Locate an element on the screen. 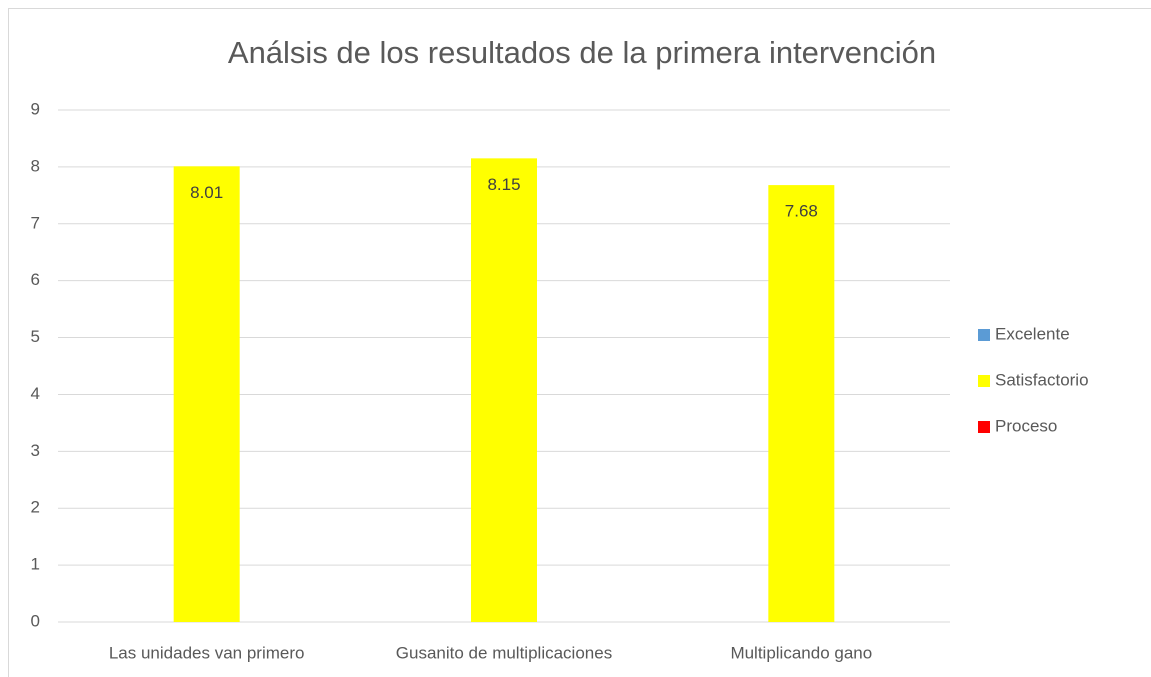 This screenshot has width=1151, height=677. y-tick-label: 5 is located at coordinates (35, 336).